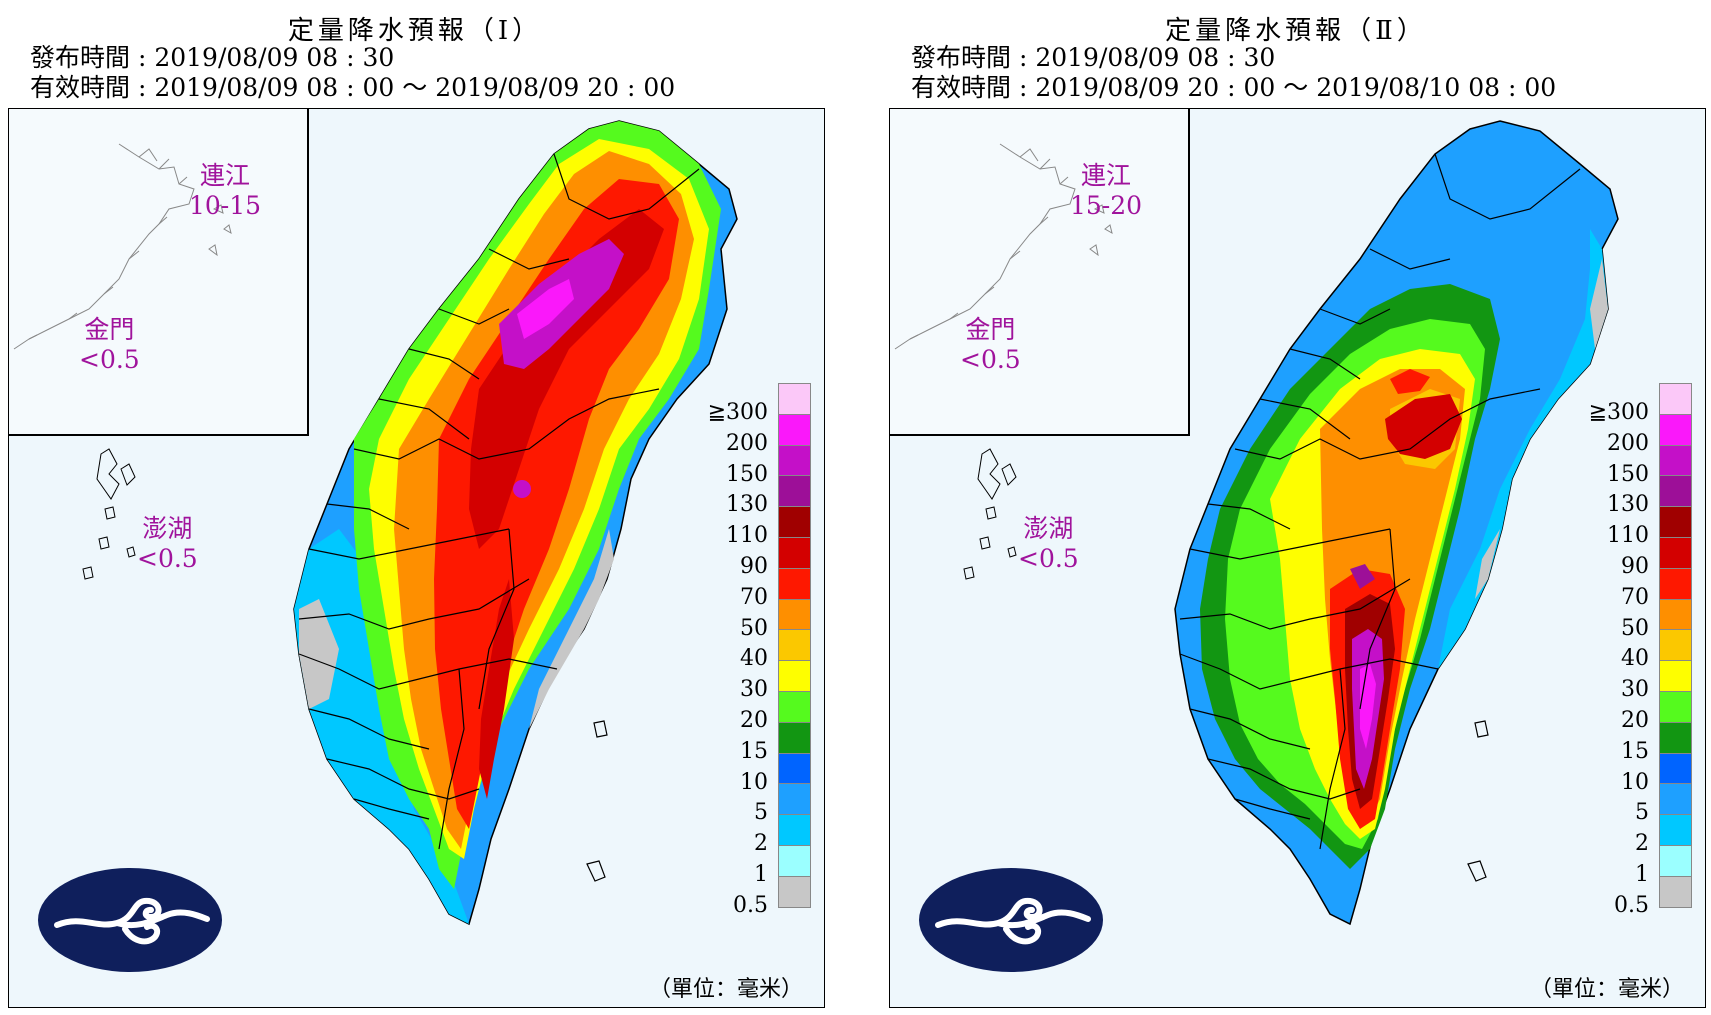 Image resolution: width=1711 pixels, height=1015 pixels. What do you see at coordinates (1106, 190) in the screenshot?
I see `lienchiang-label: 連江 15-20` at bounding box center [1106, 190].